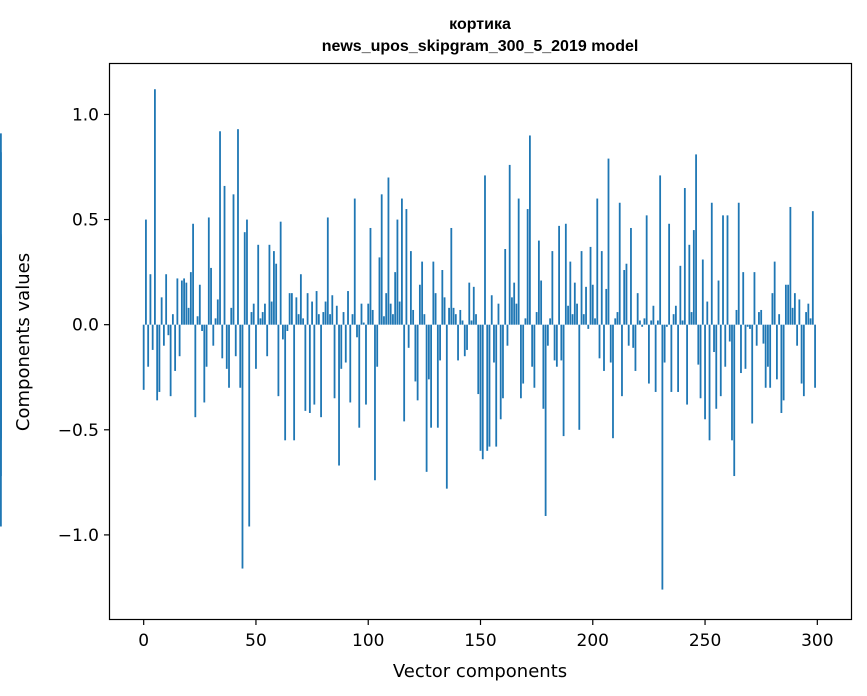 Image resolution: width=867 pixels, height=696 pixels. What do you see at coordinates (143, 641) in the screenshot?
I see `x-tick-label: 0` at bounding box center [143, 641].